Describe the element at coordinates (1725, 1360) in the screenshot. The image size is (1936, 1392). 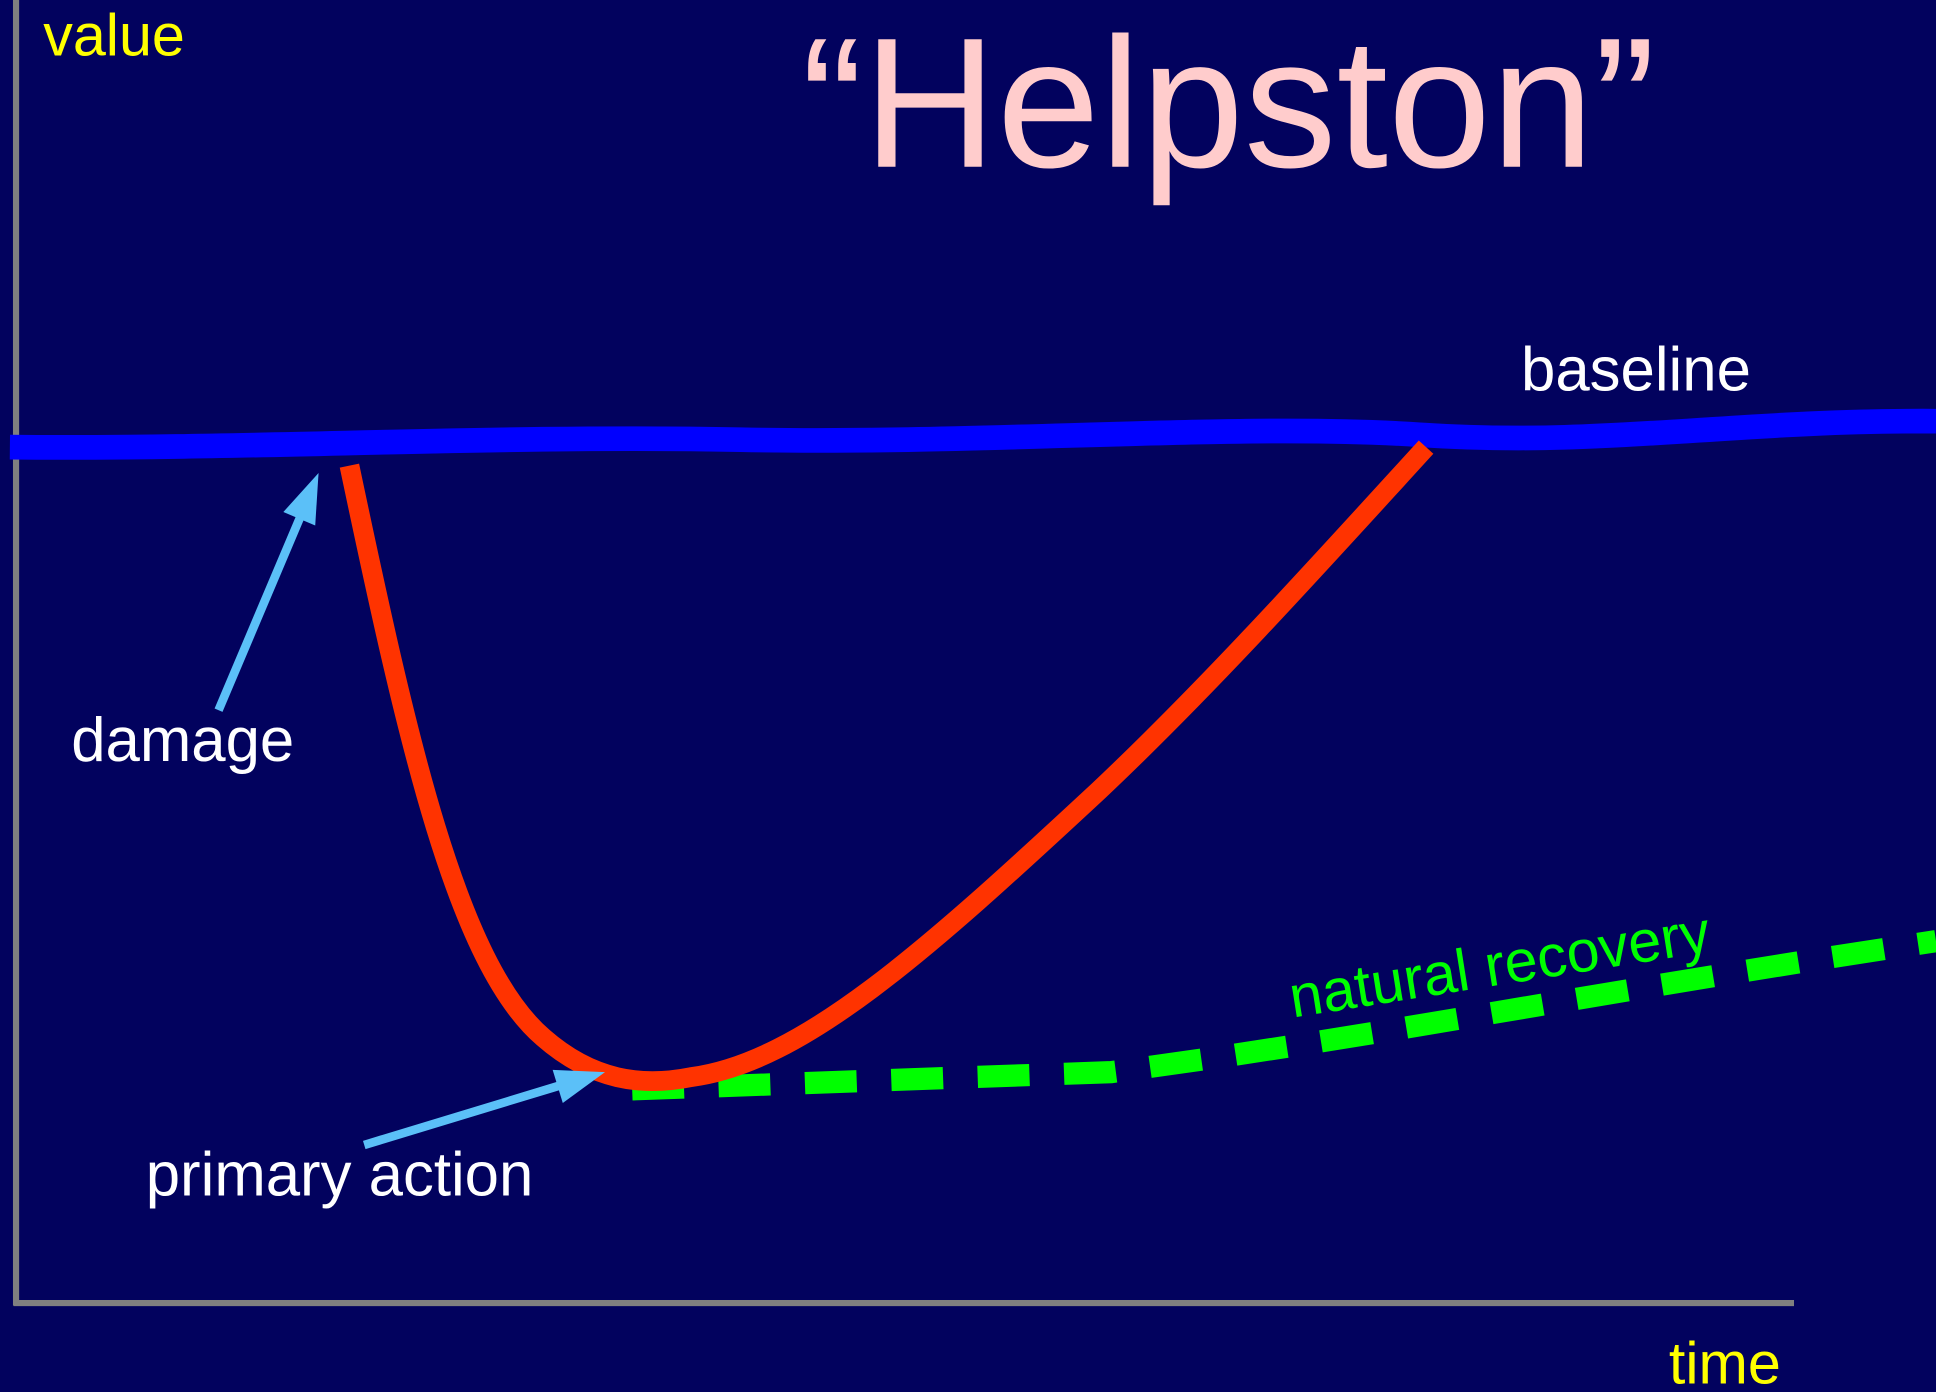
I see `x-axis-label: time` at that location.